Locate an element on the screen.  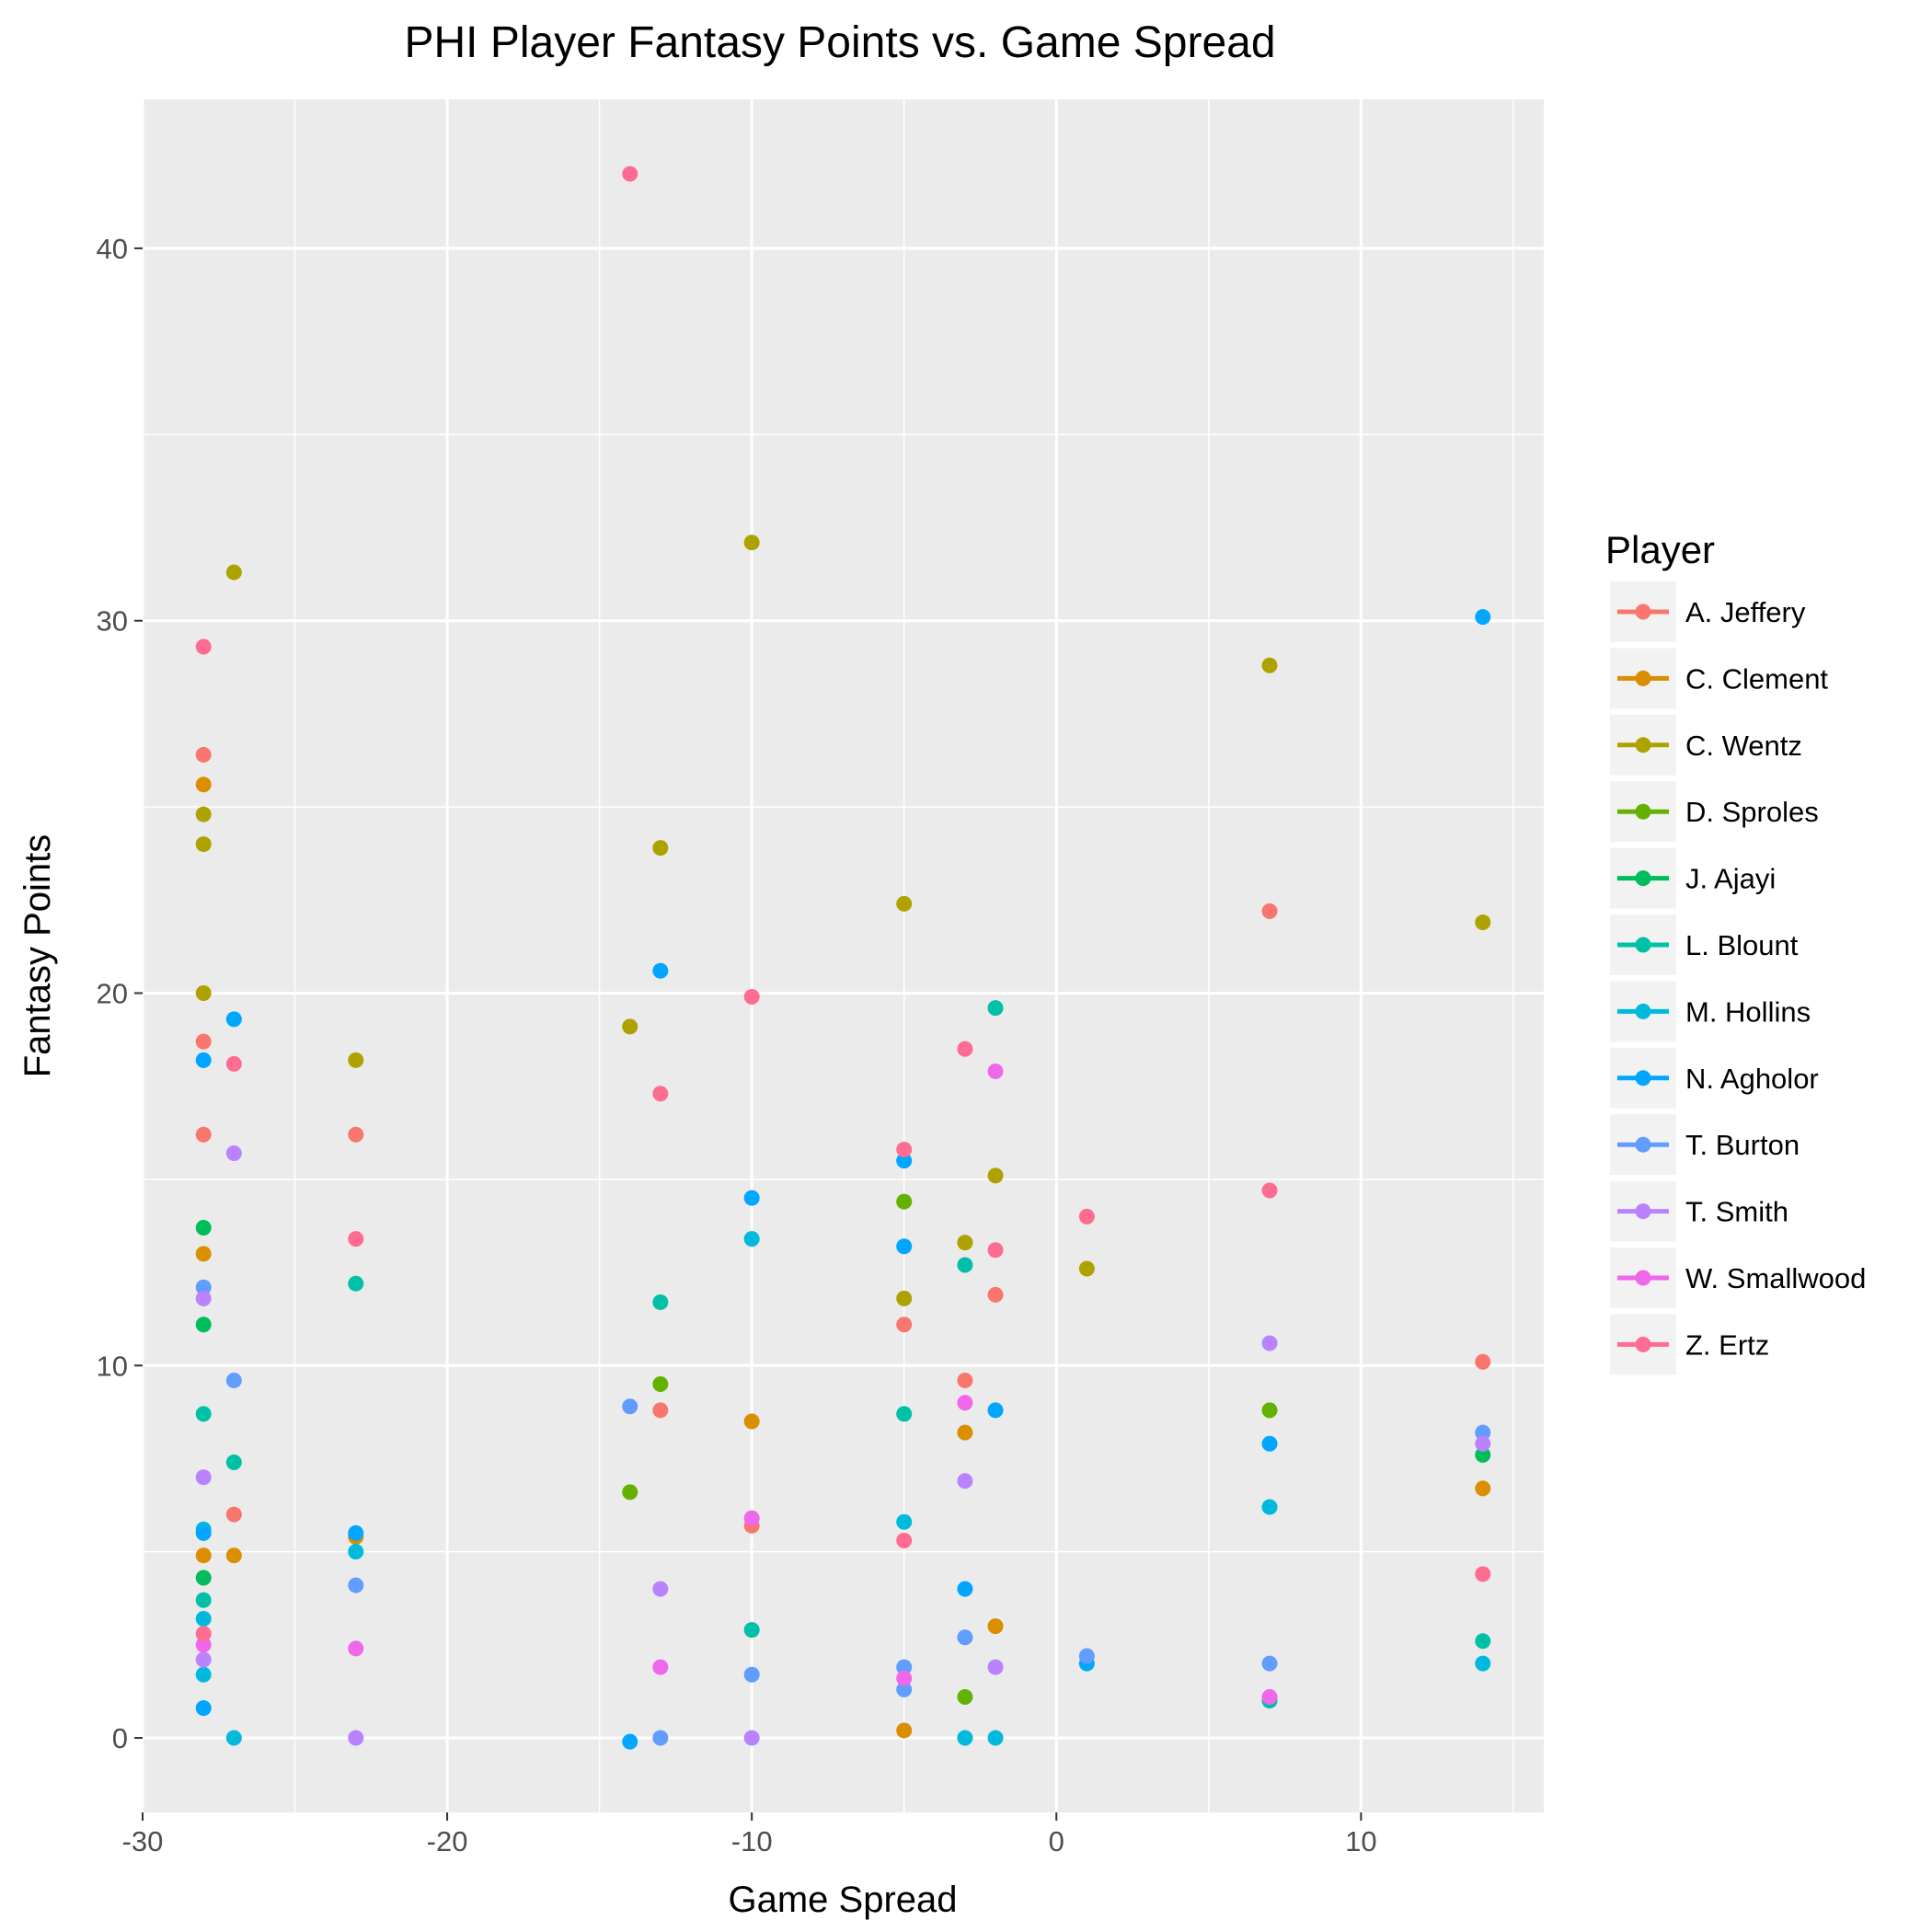
legend-item-a-jeffery: A. Jeffery is located at coordinates (1708, 611).